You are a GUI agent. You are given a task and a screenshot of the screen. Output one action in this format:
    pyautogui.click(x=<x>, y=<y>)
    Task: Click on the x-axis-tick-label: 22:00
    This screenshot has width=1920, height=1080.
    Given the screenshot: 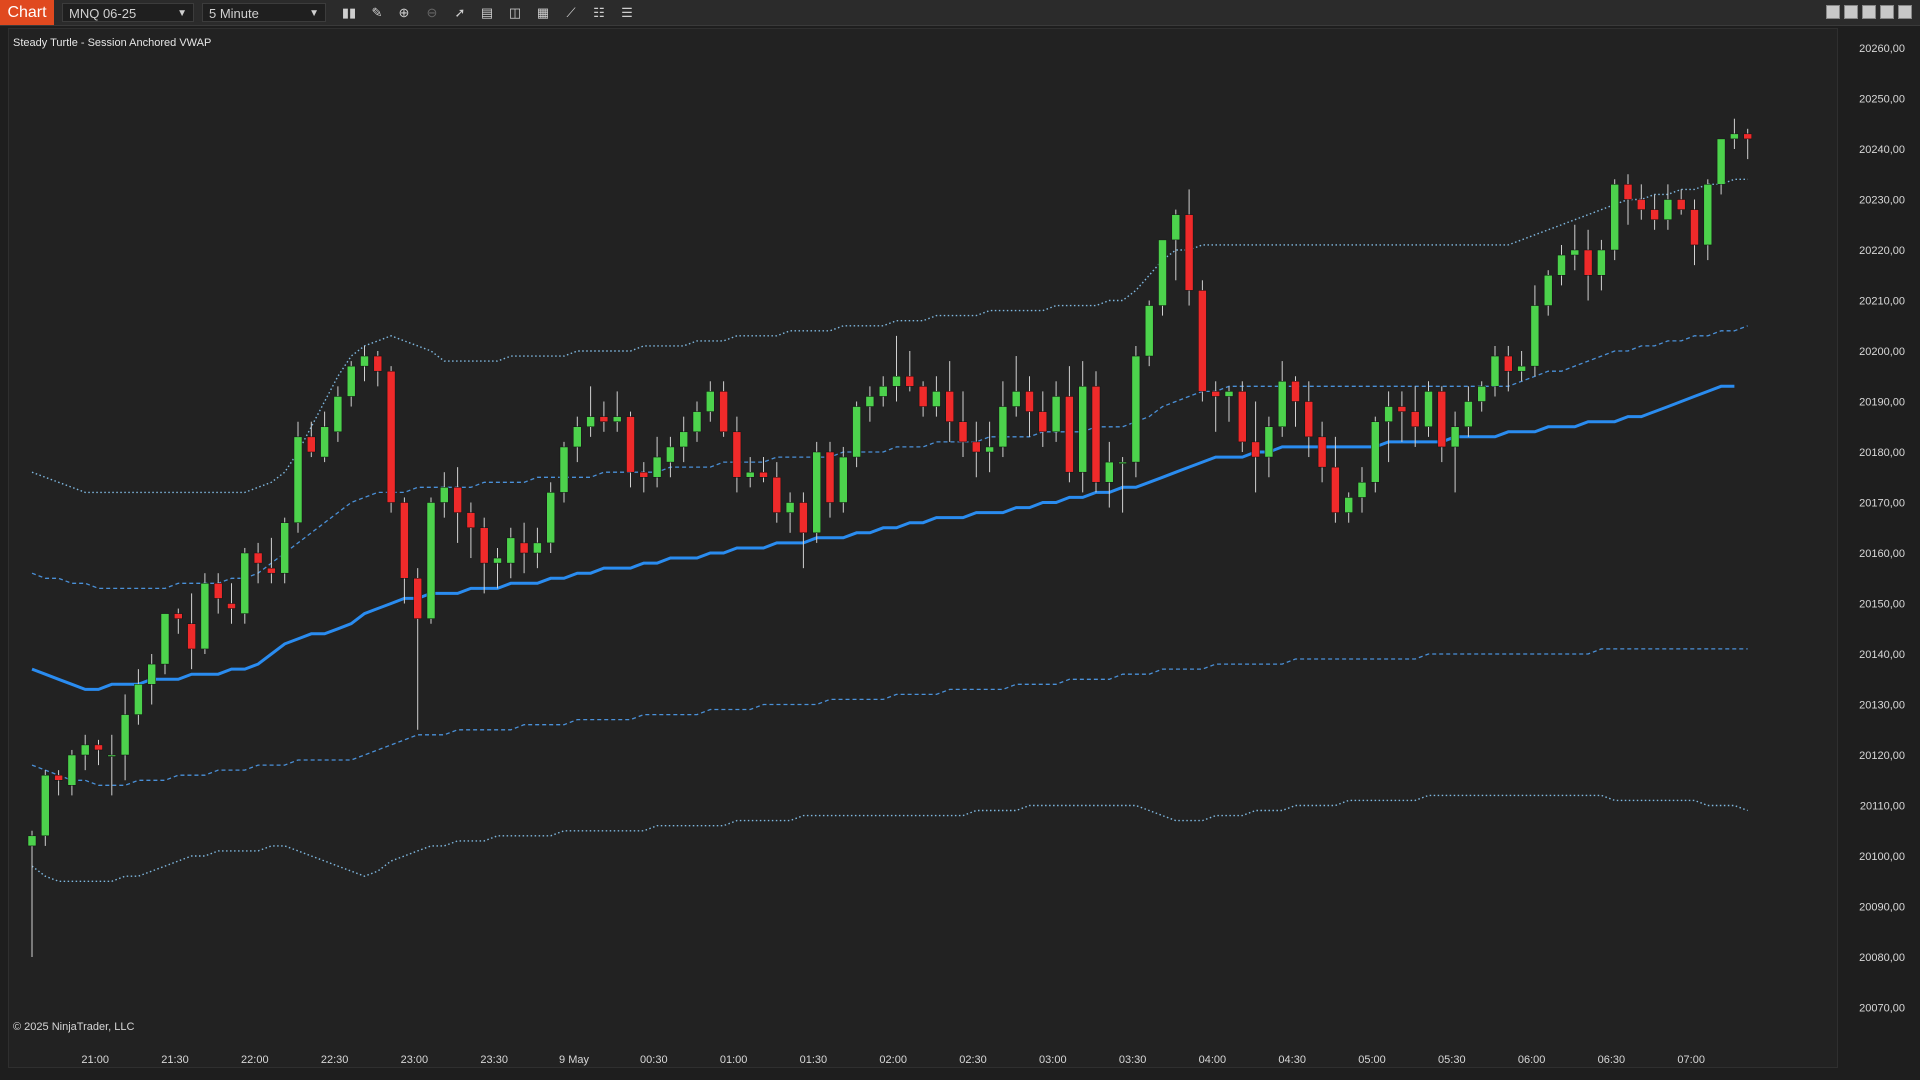 What is the action you would take?
    pyautogui.click(x=255, y=1060)
    